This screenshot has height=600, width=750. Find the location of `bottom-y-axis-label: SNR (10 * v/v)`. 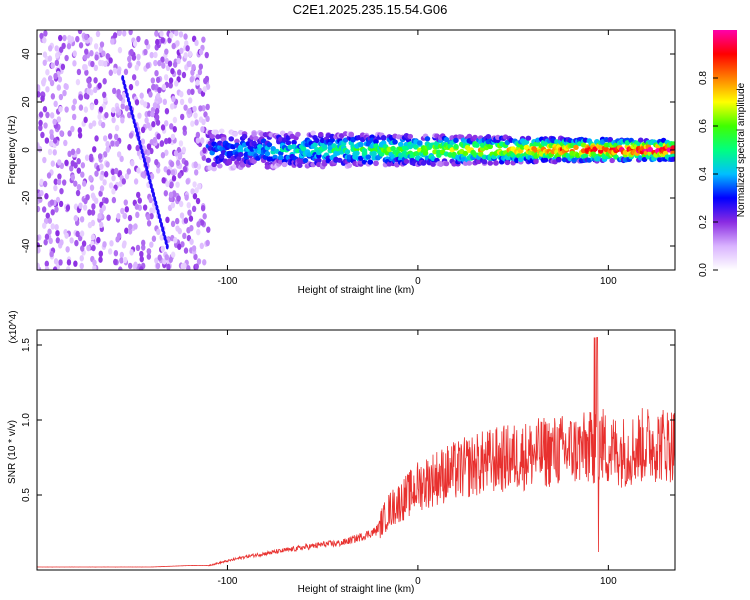

bottom-y-axis-label: SNR (10 * v/v) is located at coordinates (12, 452).